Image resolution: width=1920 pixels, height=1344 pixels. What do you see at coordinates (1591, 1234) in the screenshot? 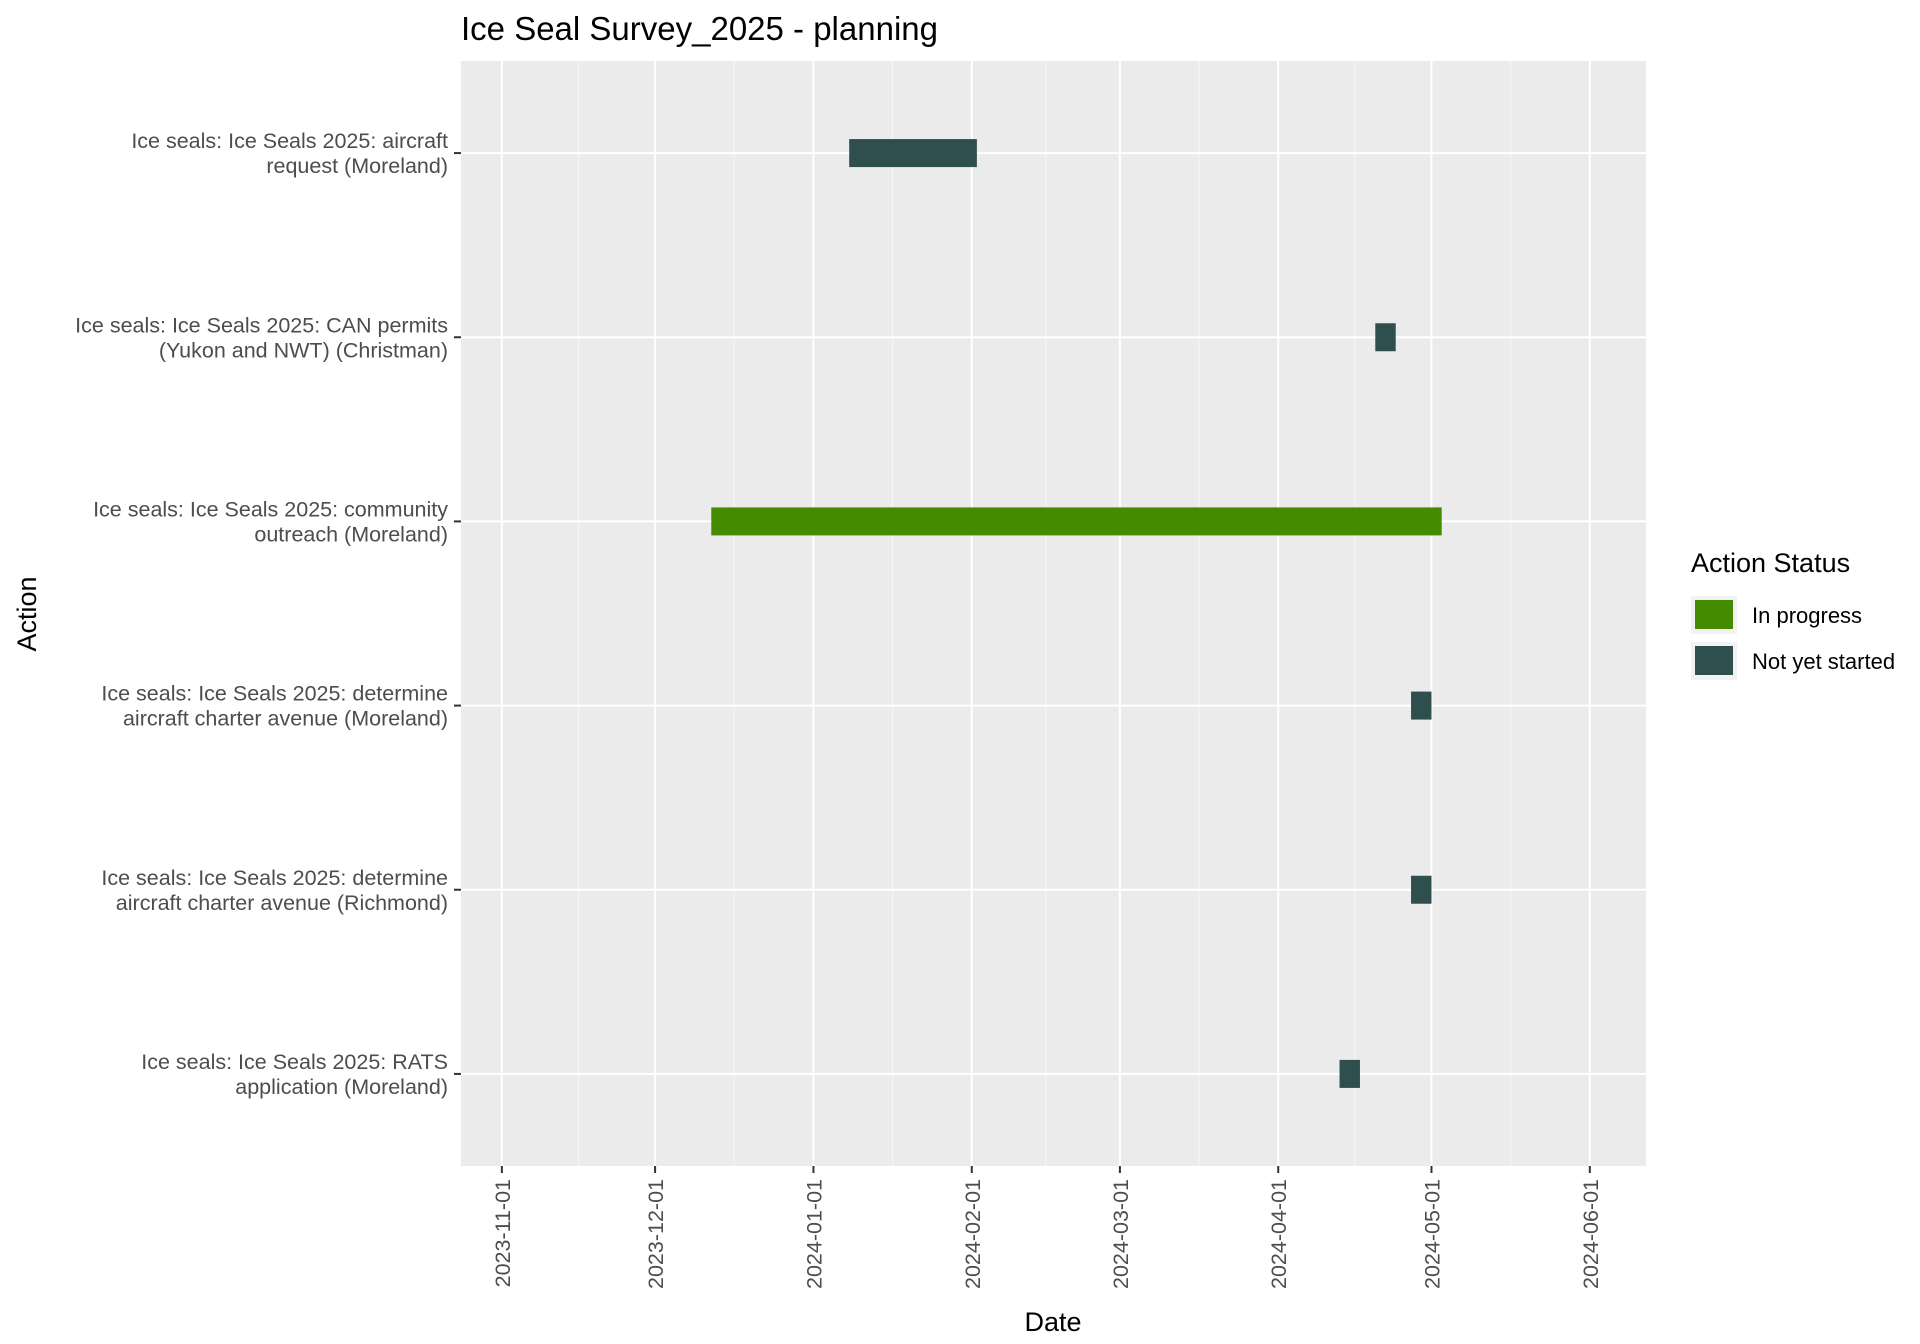
I see `x-tick-label: 2024-06-01` at bounding box center [1591, 1234].